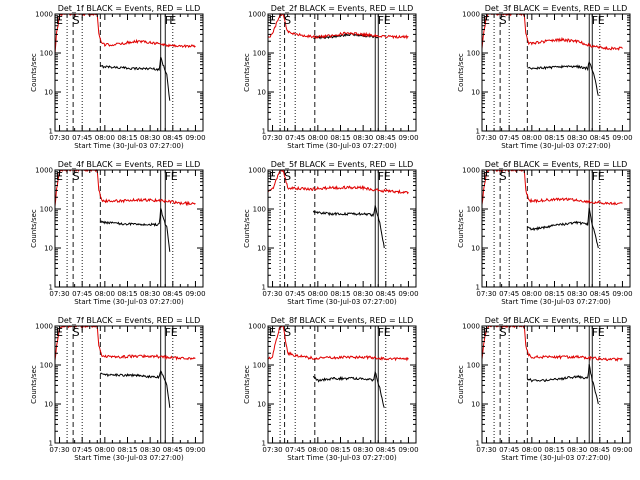  I want to click on panel-title: Det_1f BLACK = Events, RED = LLD, so click(129, 8).